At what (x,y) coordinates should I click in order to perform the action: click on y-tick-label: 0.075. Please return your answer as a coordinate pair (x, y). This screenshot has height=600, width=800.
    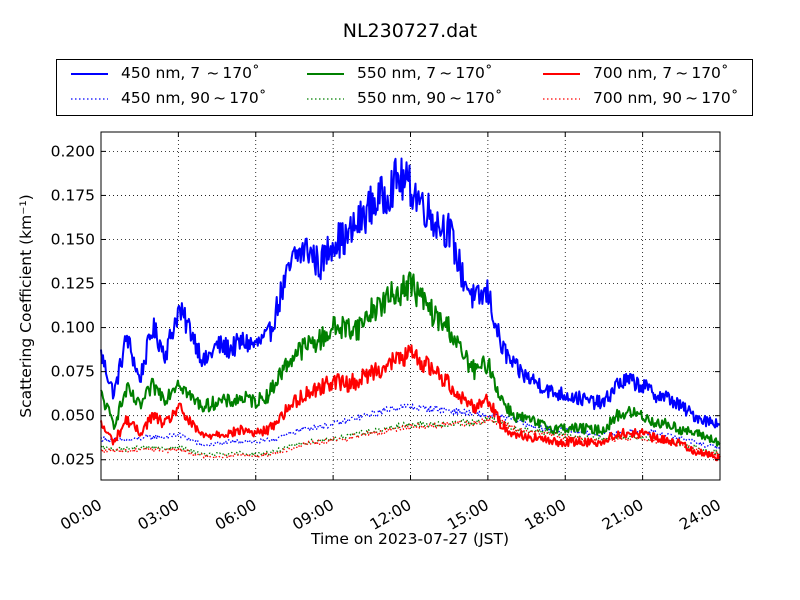
    Looking at the image, I should click on (73, 372).